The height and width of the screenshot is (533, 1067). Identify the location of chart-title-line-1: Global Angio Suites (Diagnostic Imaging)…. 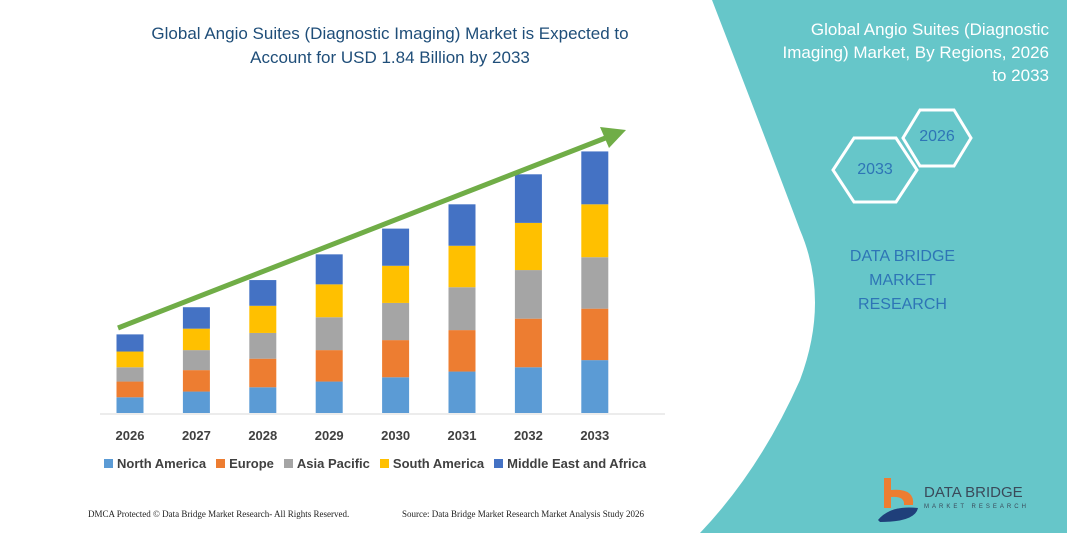
(390, 33).